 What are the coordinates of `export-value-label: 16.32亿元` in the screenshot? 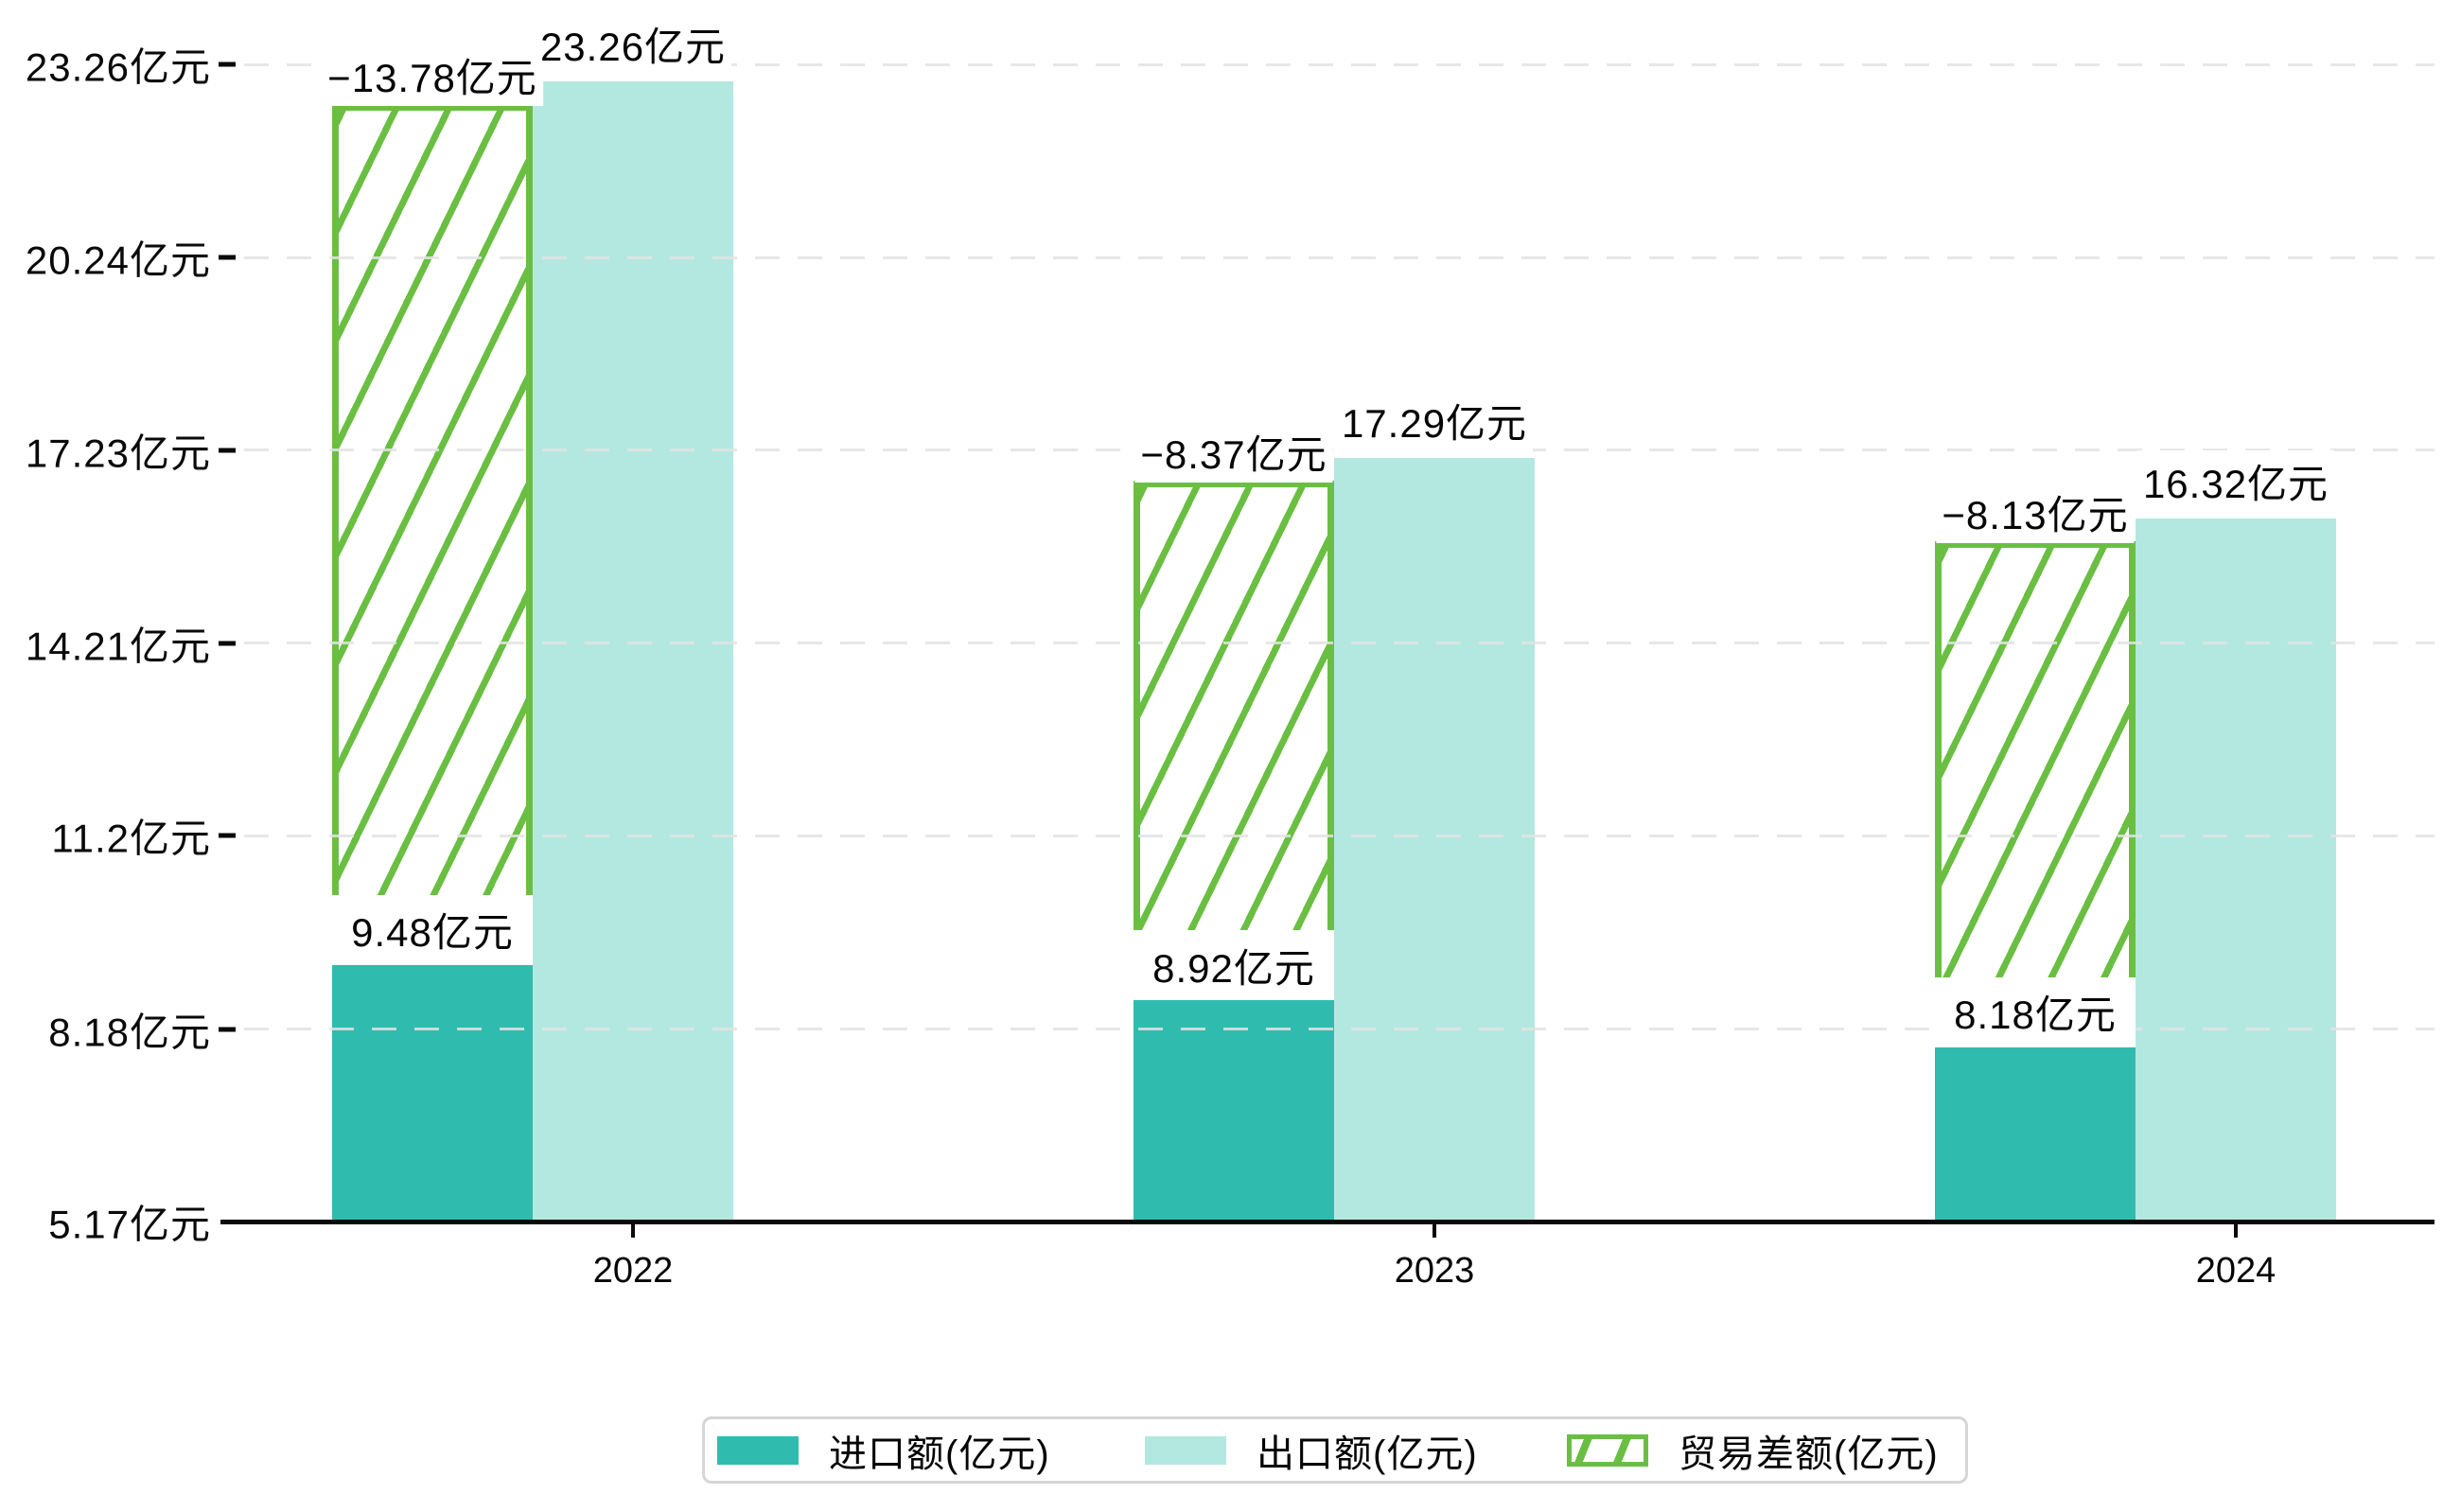 It's located at (2235, 481).